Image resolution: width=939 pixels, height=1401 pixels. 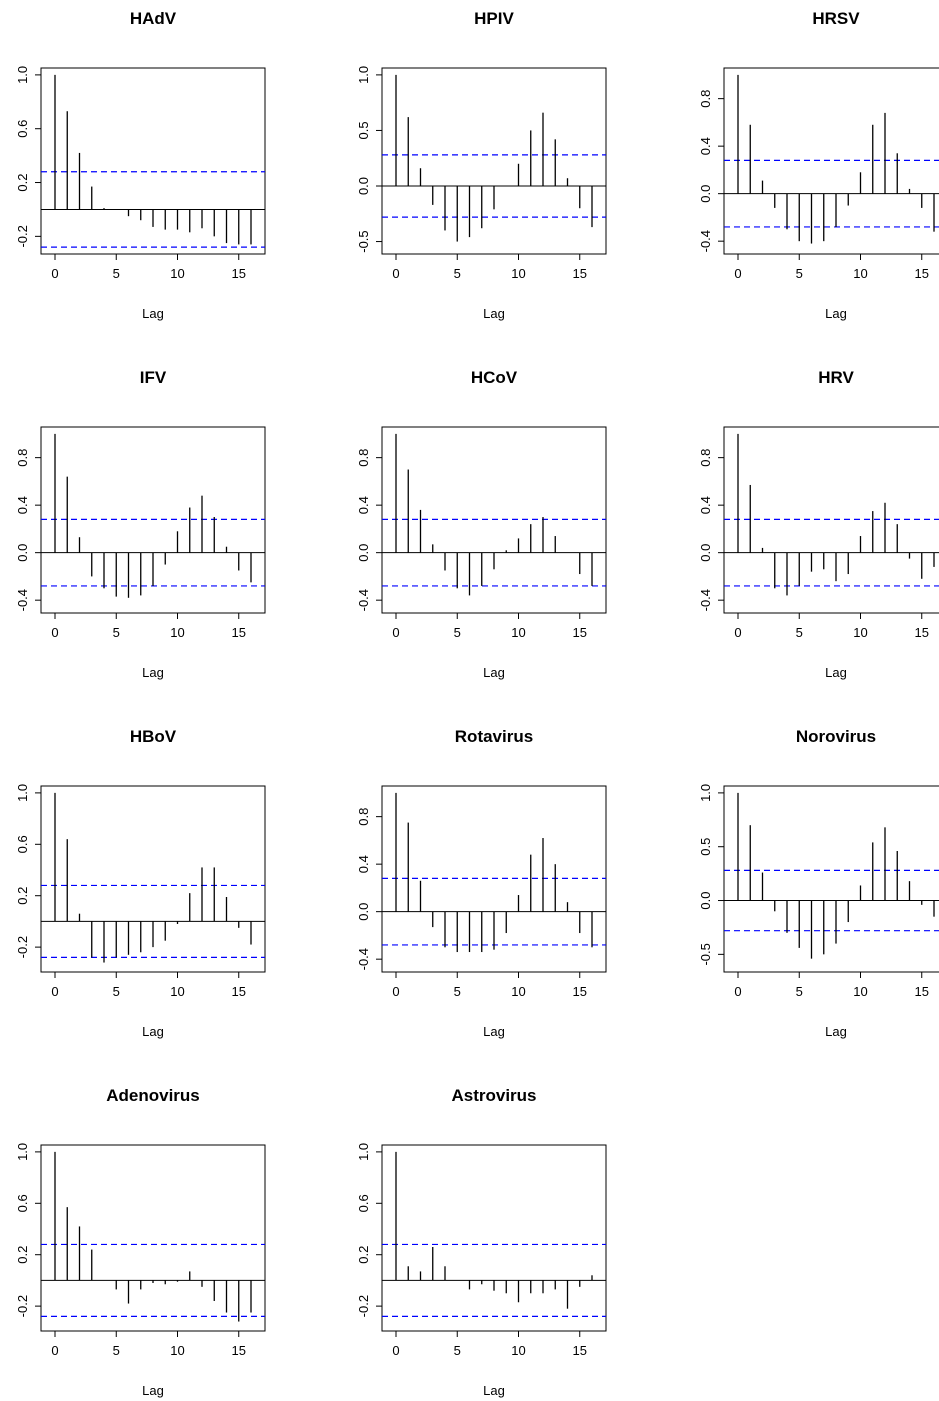 I want to click on y-tick-label: 0.5, so click(x=705, y=847).